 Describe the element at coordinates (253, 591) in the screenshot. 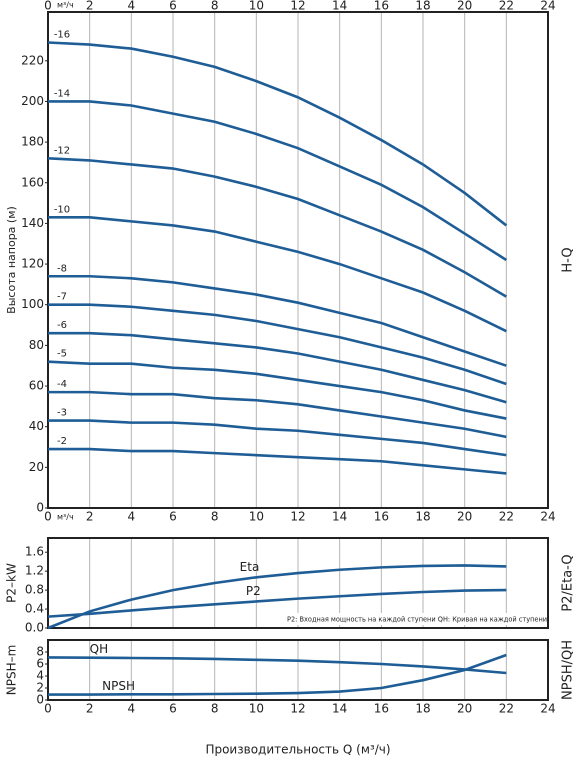

I see `series-label: P2` at that location.